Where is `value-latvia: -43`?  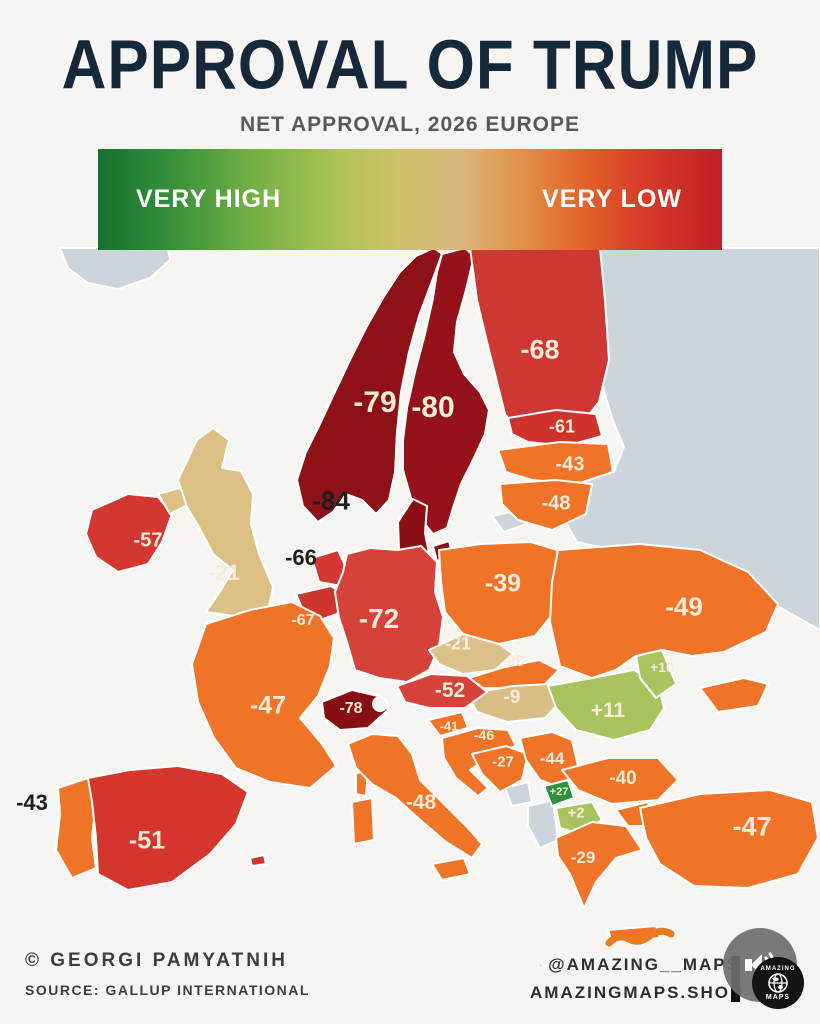 value-latvia: -43 is located at coordinates (570, 464).